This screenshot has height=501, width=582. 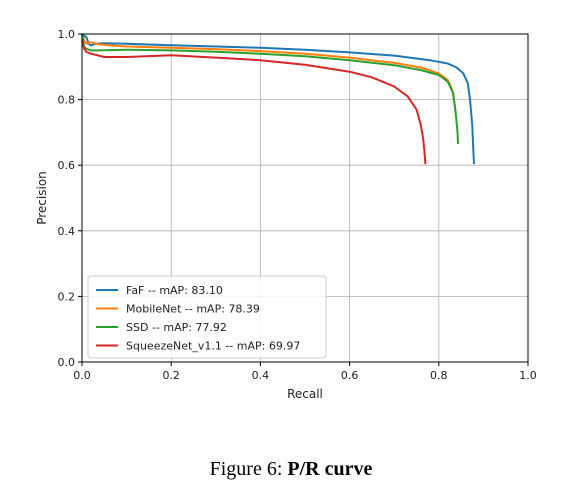 What do you see at coordinates (193, 309) in the screenshot?
I see `legend-label: MobileNet -- mAP: 78.39` at bounding box center [193, 309].